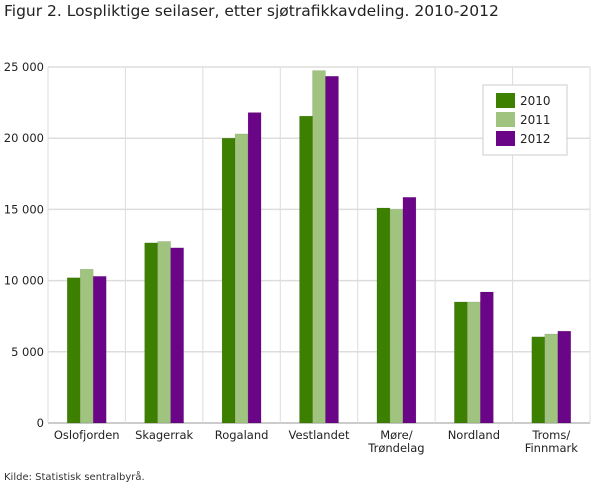 The image size is (610, 488). I want to click on x-tick-label: Møre/, so click(396, 435).